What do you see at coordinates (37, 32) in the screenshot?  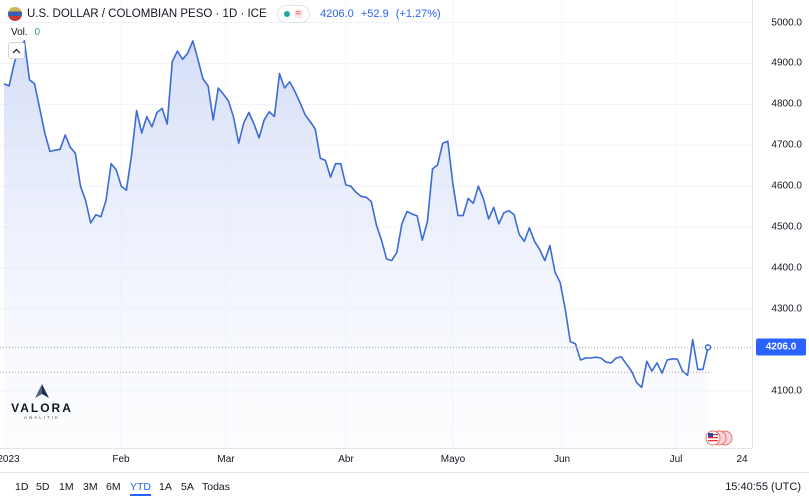 I see `volume-value: 0` at bounding box center [37, 32].